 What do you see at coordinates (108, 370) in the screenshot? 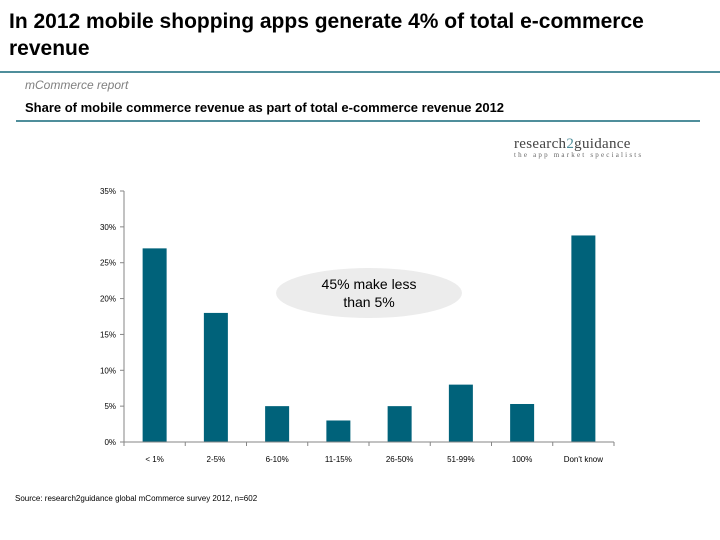
I see `y-tick-label: 10%` at bounding box center [108, 370].